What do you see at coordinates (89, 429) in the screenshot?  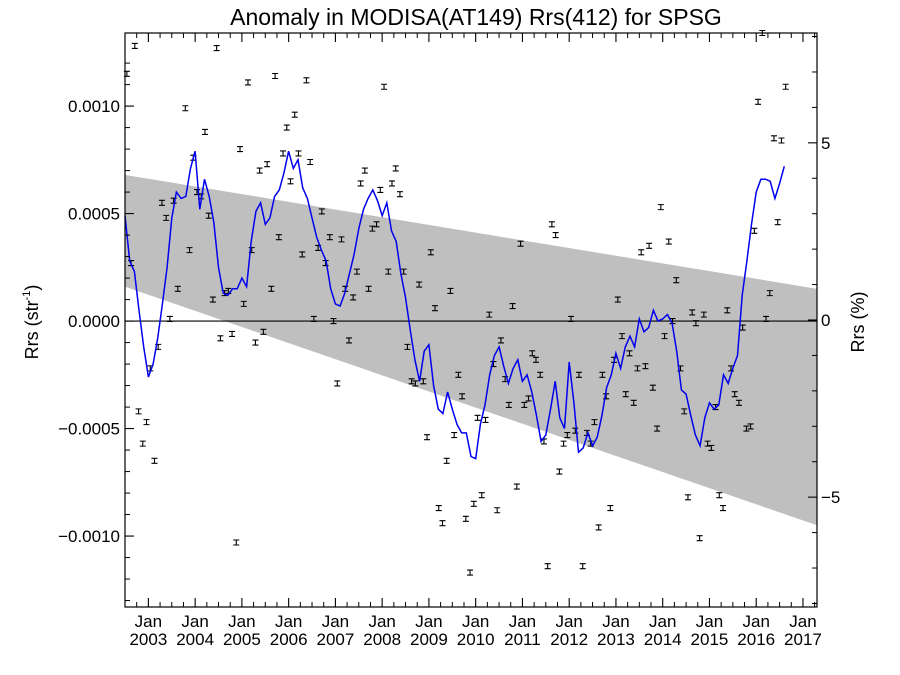 I see `y-tick-label-left: −0.0005` at bounding box center [89, 429].